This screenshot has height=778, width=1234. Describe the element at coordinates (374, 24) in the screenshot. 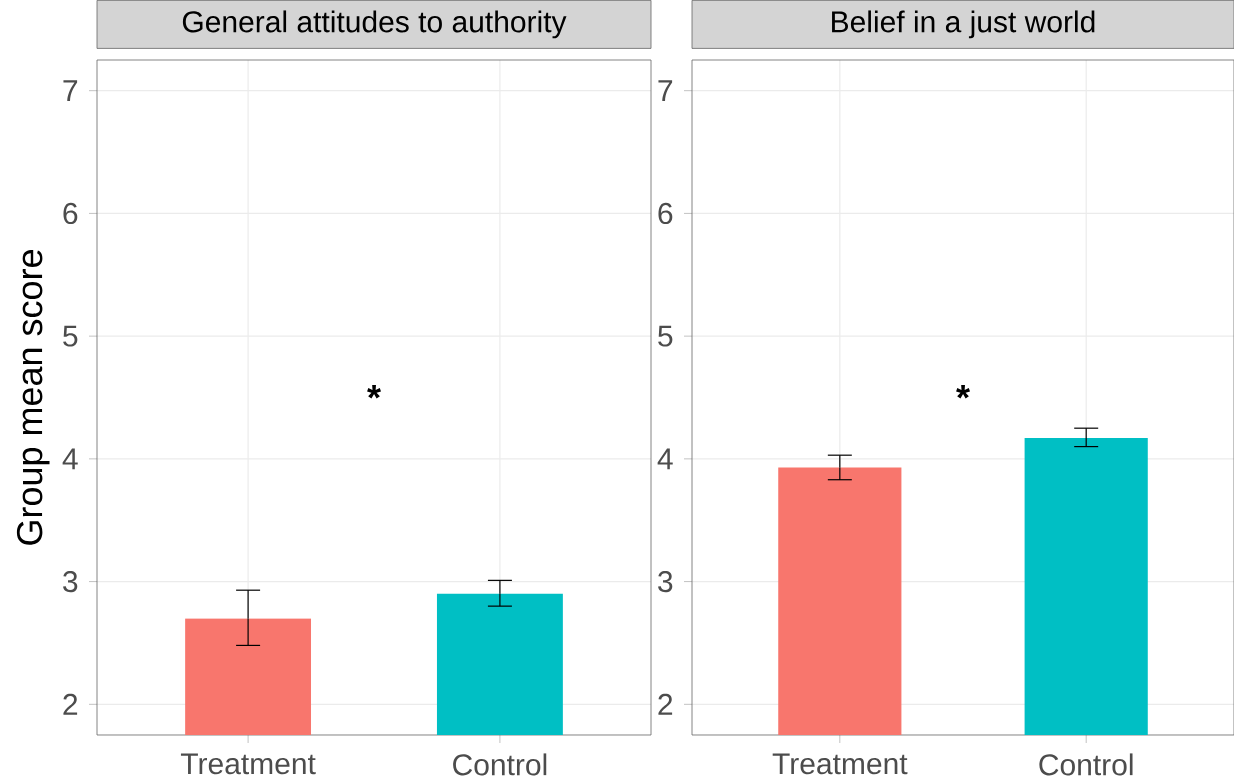

I see `chart-title: General attitudes to authority` at that location.